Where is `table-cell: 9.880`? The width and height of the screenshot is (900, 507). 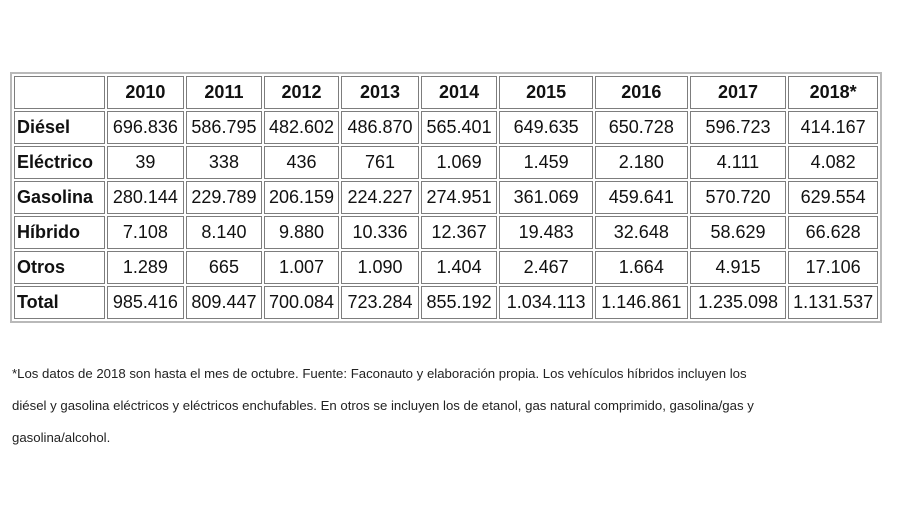 table-cell: 9.880 is located at coordinates (301, 232).